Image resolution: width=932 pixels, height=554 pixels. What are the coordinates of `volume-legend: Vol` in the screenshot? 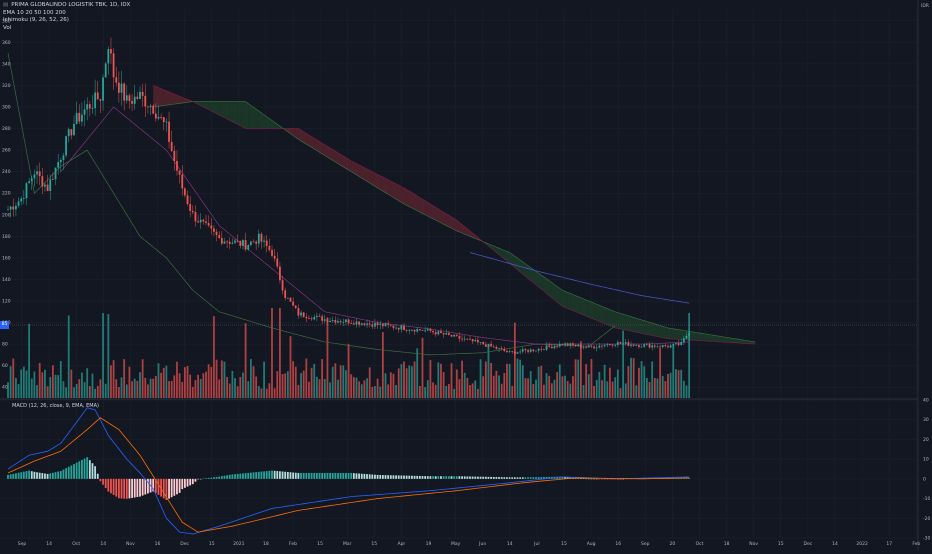 It's located at (7, 27).